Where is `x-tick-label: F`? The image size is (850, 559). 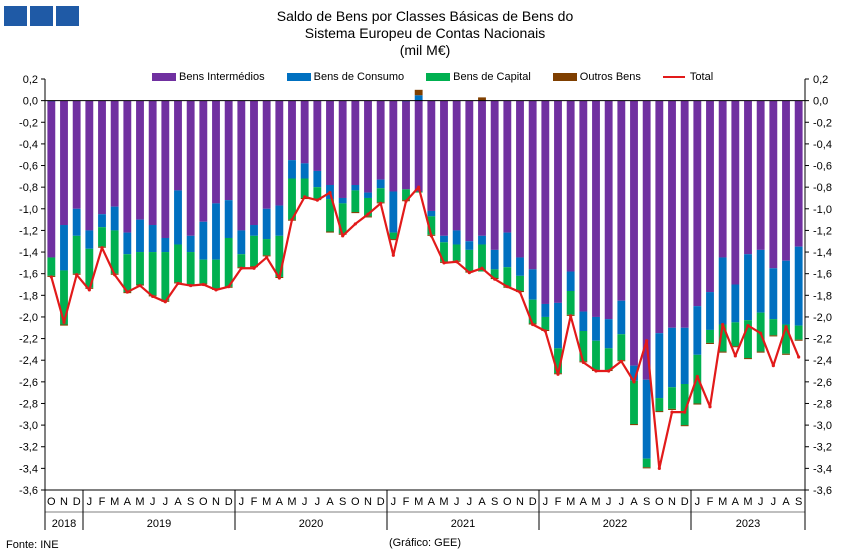 x-tick-label: F is located at coordinates (406, 502).